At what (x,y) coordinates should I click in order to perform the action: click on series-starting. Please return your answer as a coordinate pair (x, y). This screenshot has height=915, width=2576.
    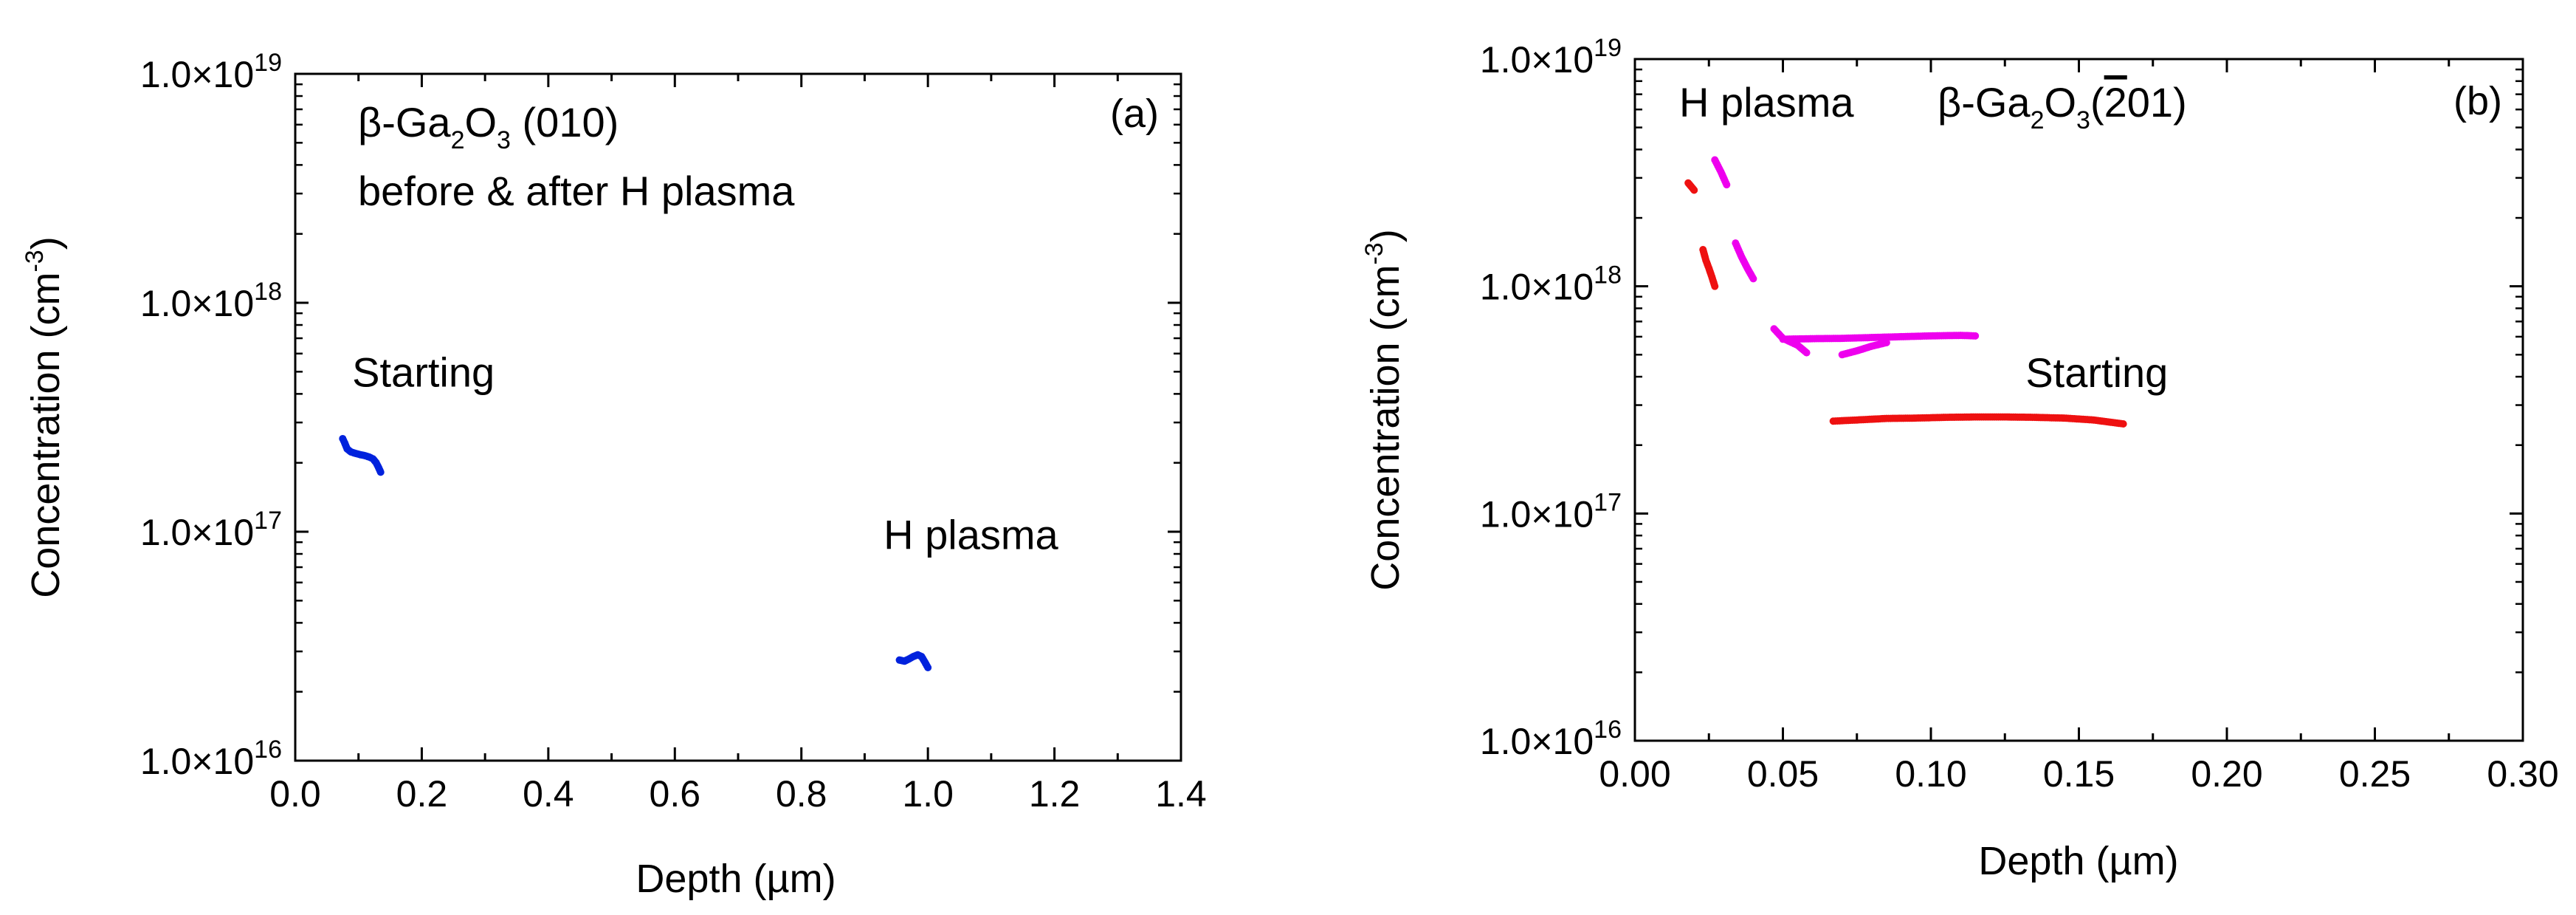
    Looking at the image, I should click on (362, 455).